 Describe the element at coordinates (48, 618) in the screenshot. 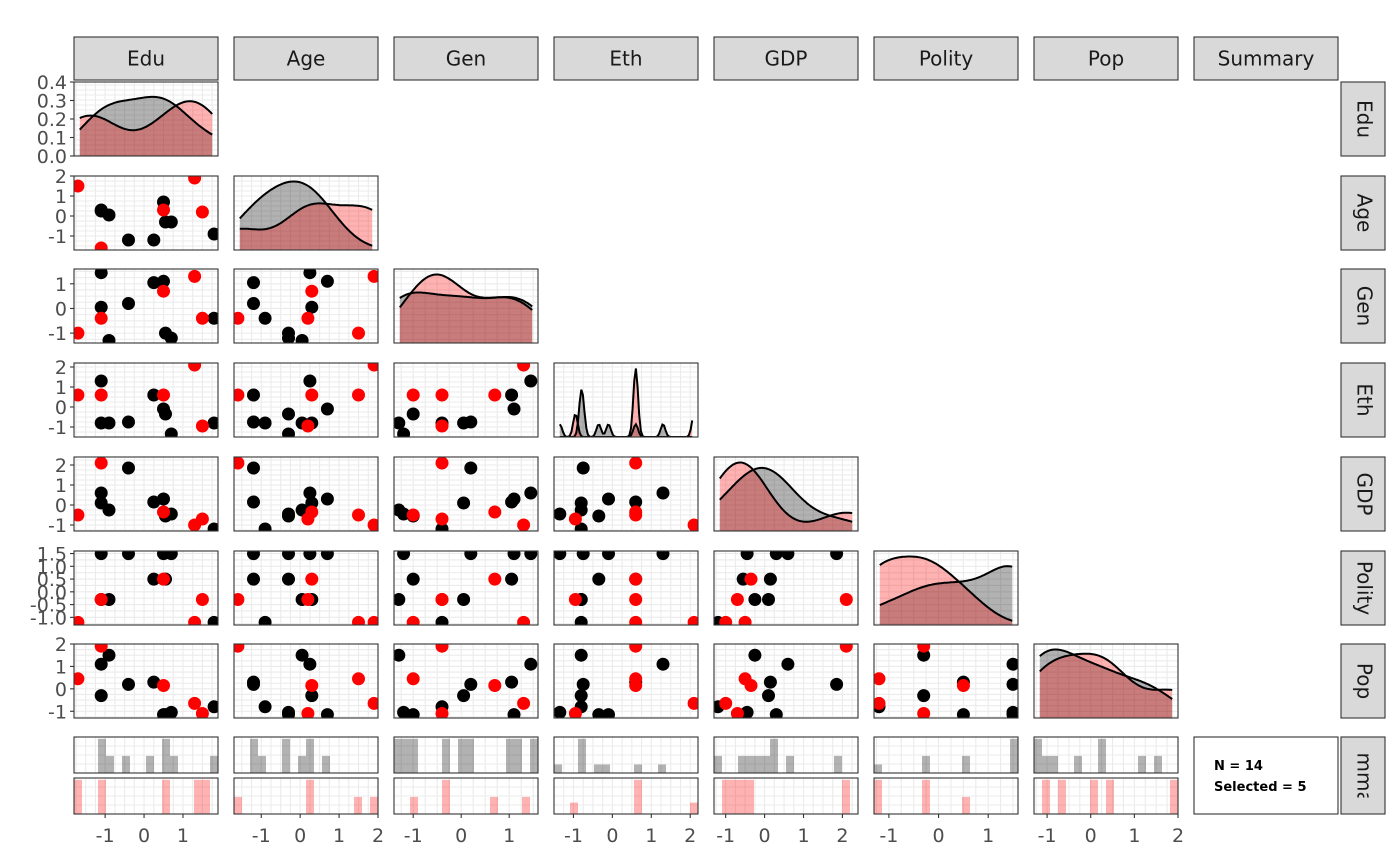

I see `y-tick-label: -1.0` at that location.